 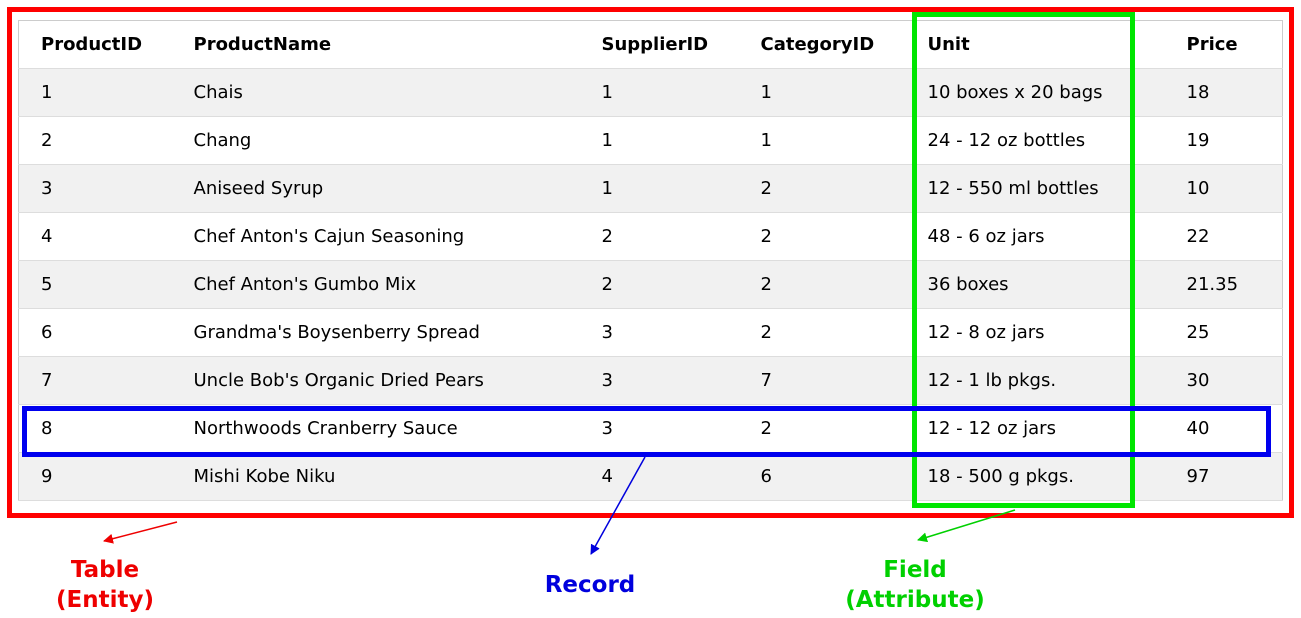 What do you see at coordinates (1035, 380) in the screenshot?
I see `cell-unit: 12 - 1 lb pkgs.` at bounding box center [1035, 380].